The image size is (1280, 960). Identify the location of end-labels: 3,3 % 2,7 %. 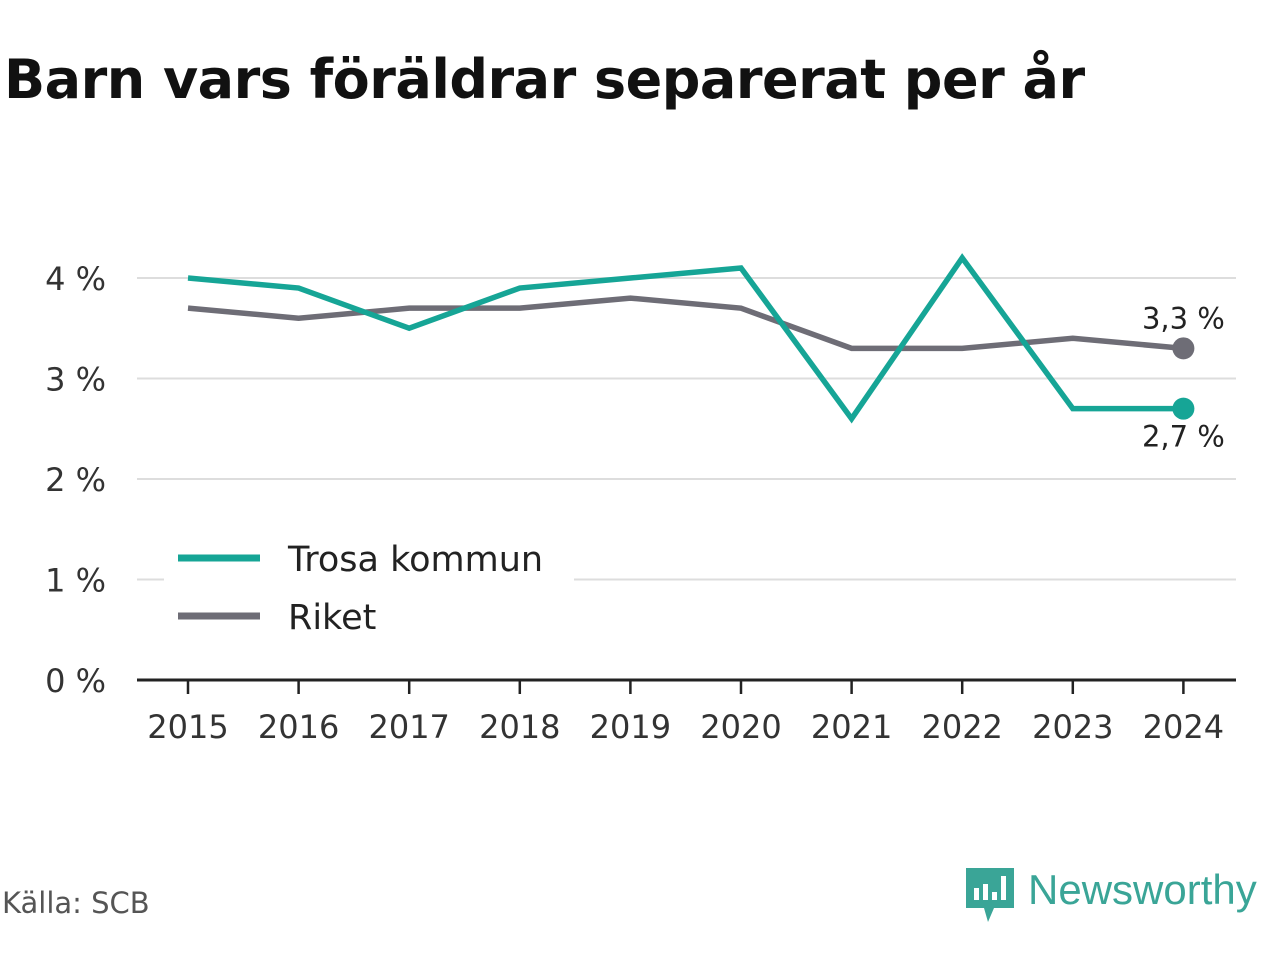
(1183, 377).